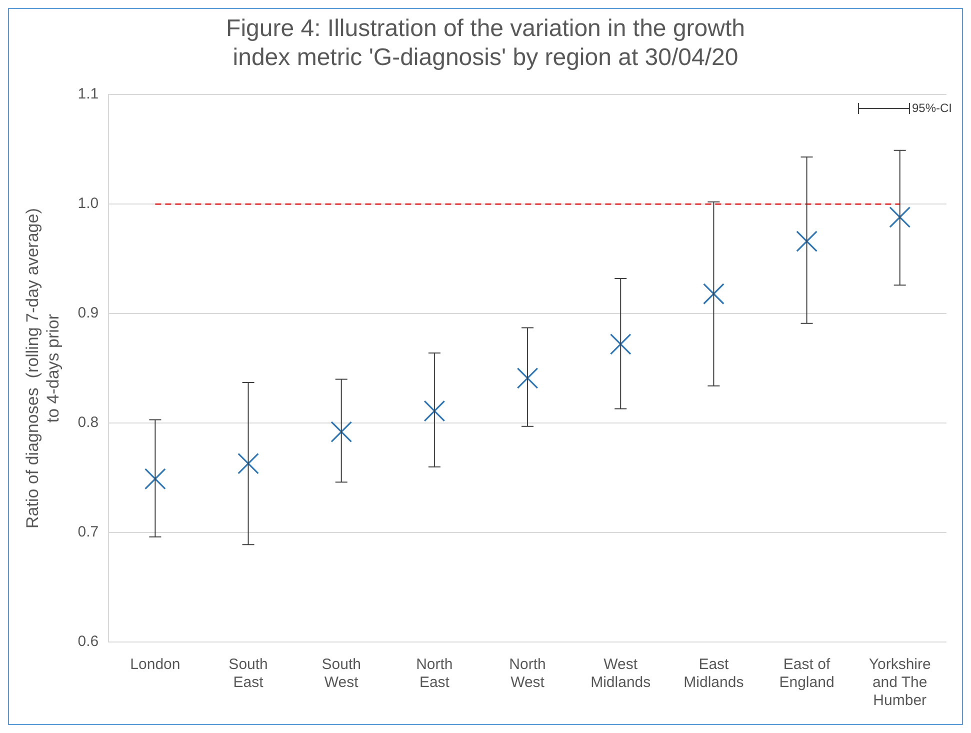 The height and width of the screenshot is (733, 971). I want to click on x-tick-label: South West, so click(341, 674).